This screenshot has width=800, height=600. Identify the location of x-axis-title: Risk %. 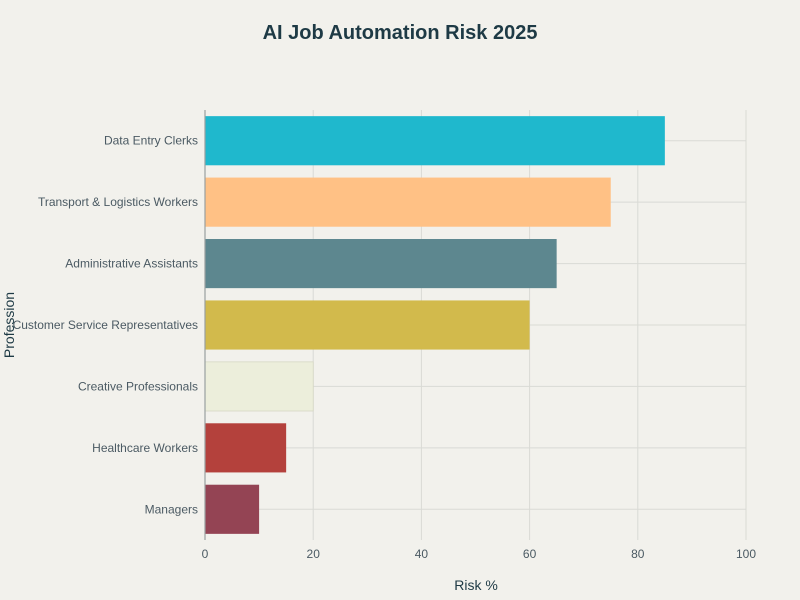
(476, 585).